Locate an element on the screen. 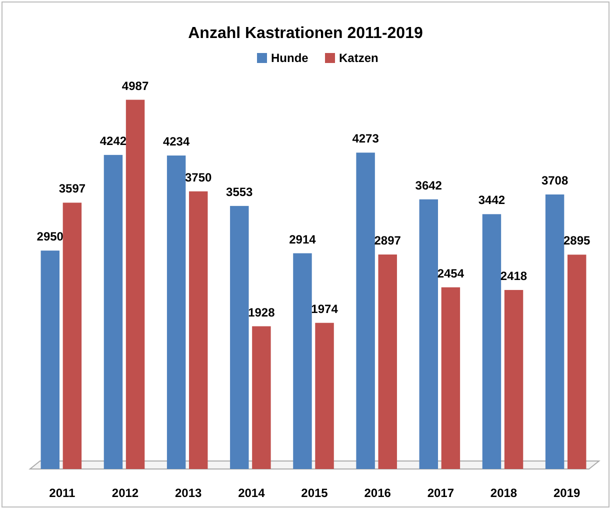 The height and width of the screenshot is (509, 611). x-tick-label: 2013 is located at coordinates (188, 493).